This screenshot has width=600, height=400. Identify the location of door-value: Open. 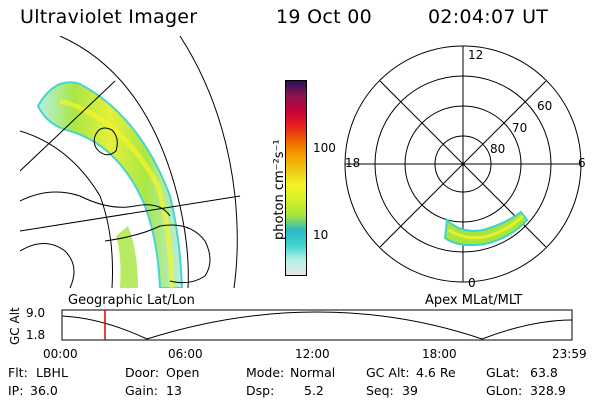
(183, 372).